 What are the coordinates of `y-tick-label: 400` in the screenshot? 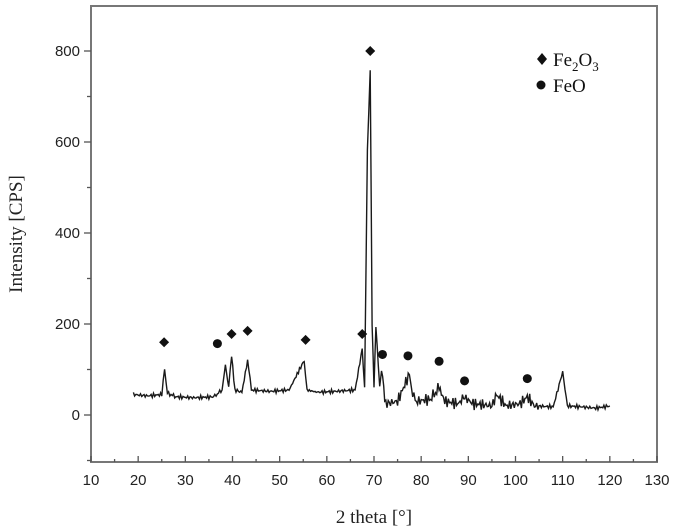 It's located at (67, 233).